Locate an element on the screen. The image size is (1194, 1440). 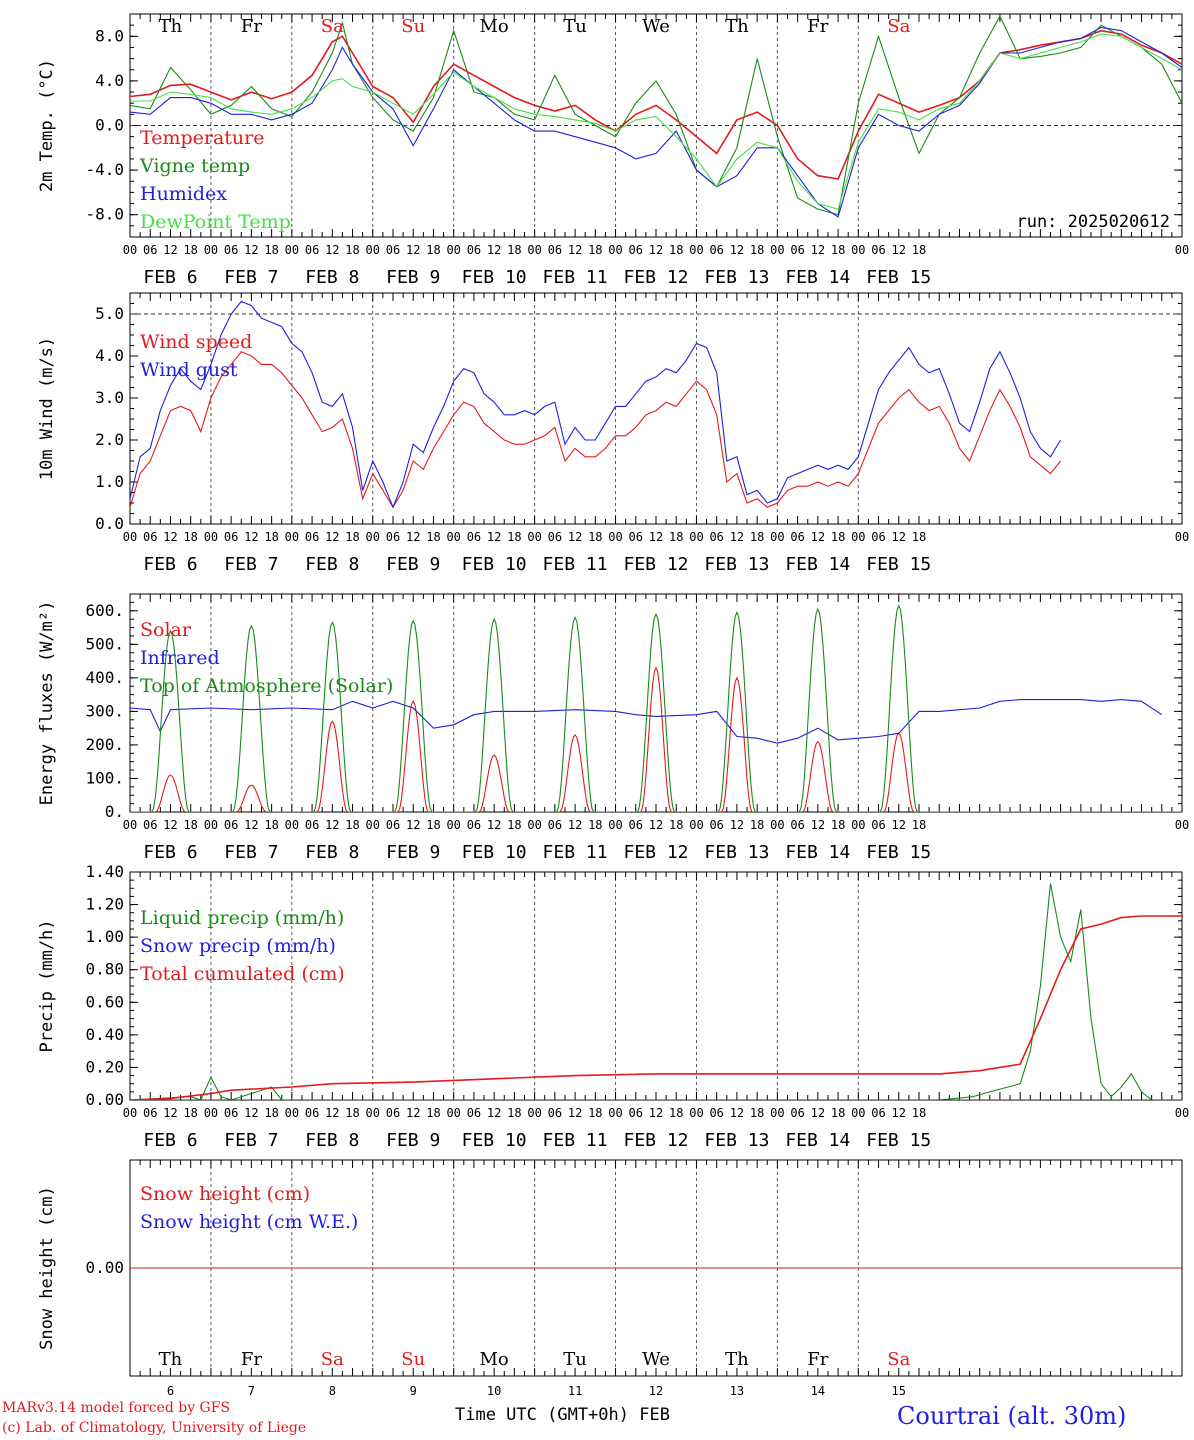
y-tick-label: 1.00 is located at coordinates (104, 936).